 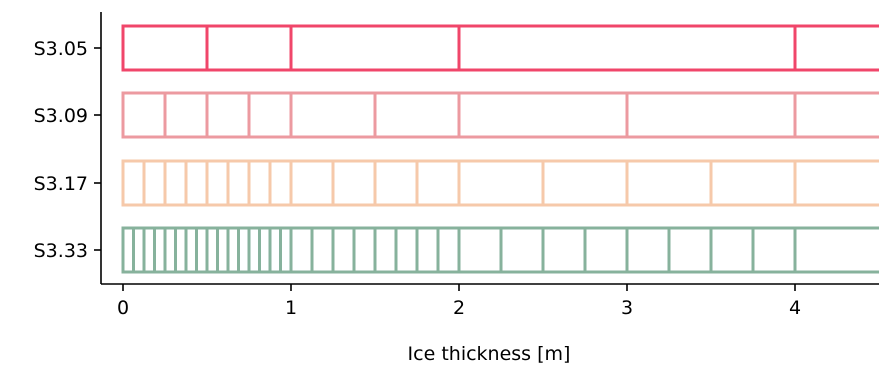 What do you see at coordinates (123, 308) in the screenshot?
I see `x-tick-label: 0` at bounding box center [123, 308].